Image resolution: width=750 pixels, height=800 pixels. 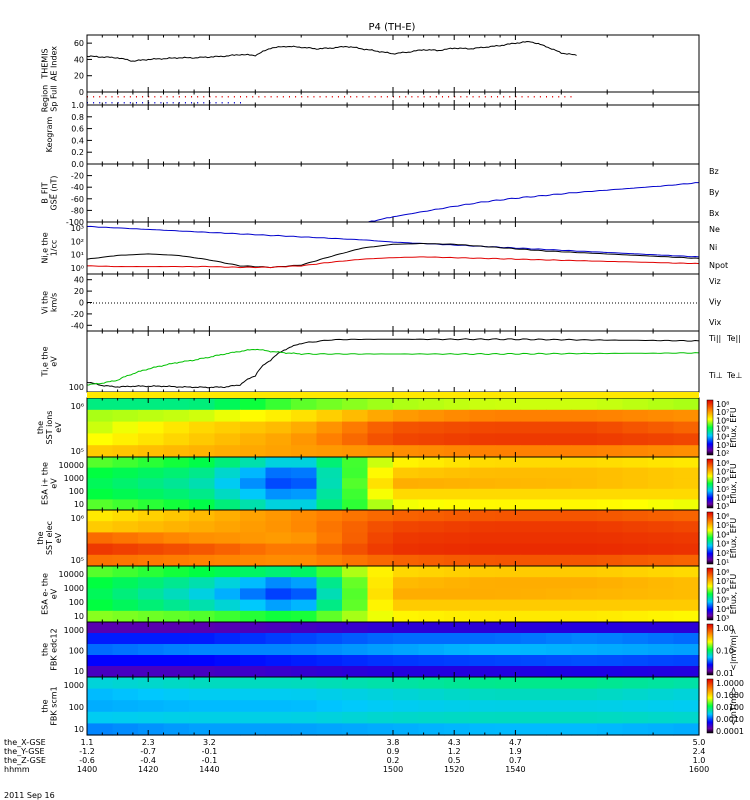 I want to click on legend-Ne: Ne, so click(x=714, y=229).